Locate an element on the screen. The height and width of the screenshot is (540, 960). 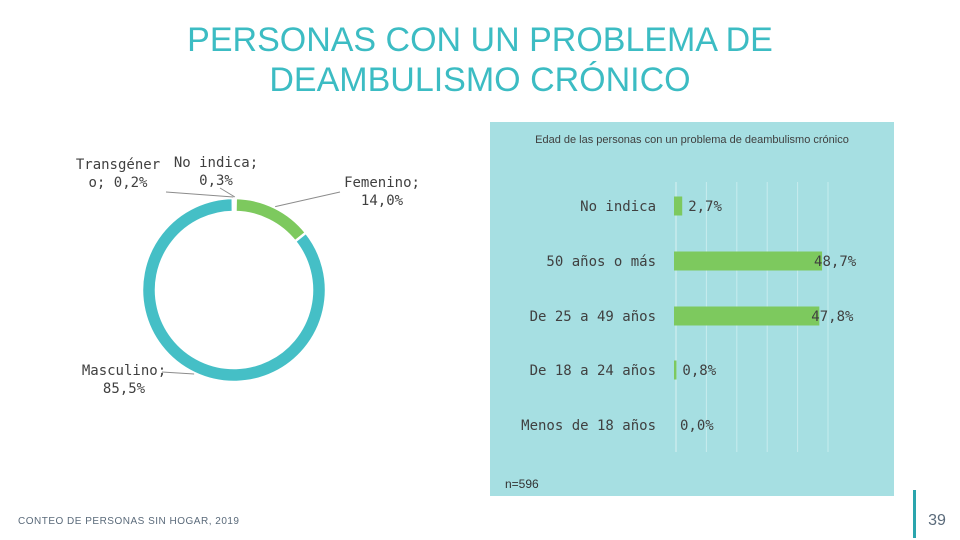
bar-value-label: 0,8% is located at coordinates (699, 371).